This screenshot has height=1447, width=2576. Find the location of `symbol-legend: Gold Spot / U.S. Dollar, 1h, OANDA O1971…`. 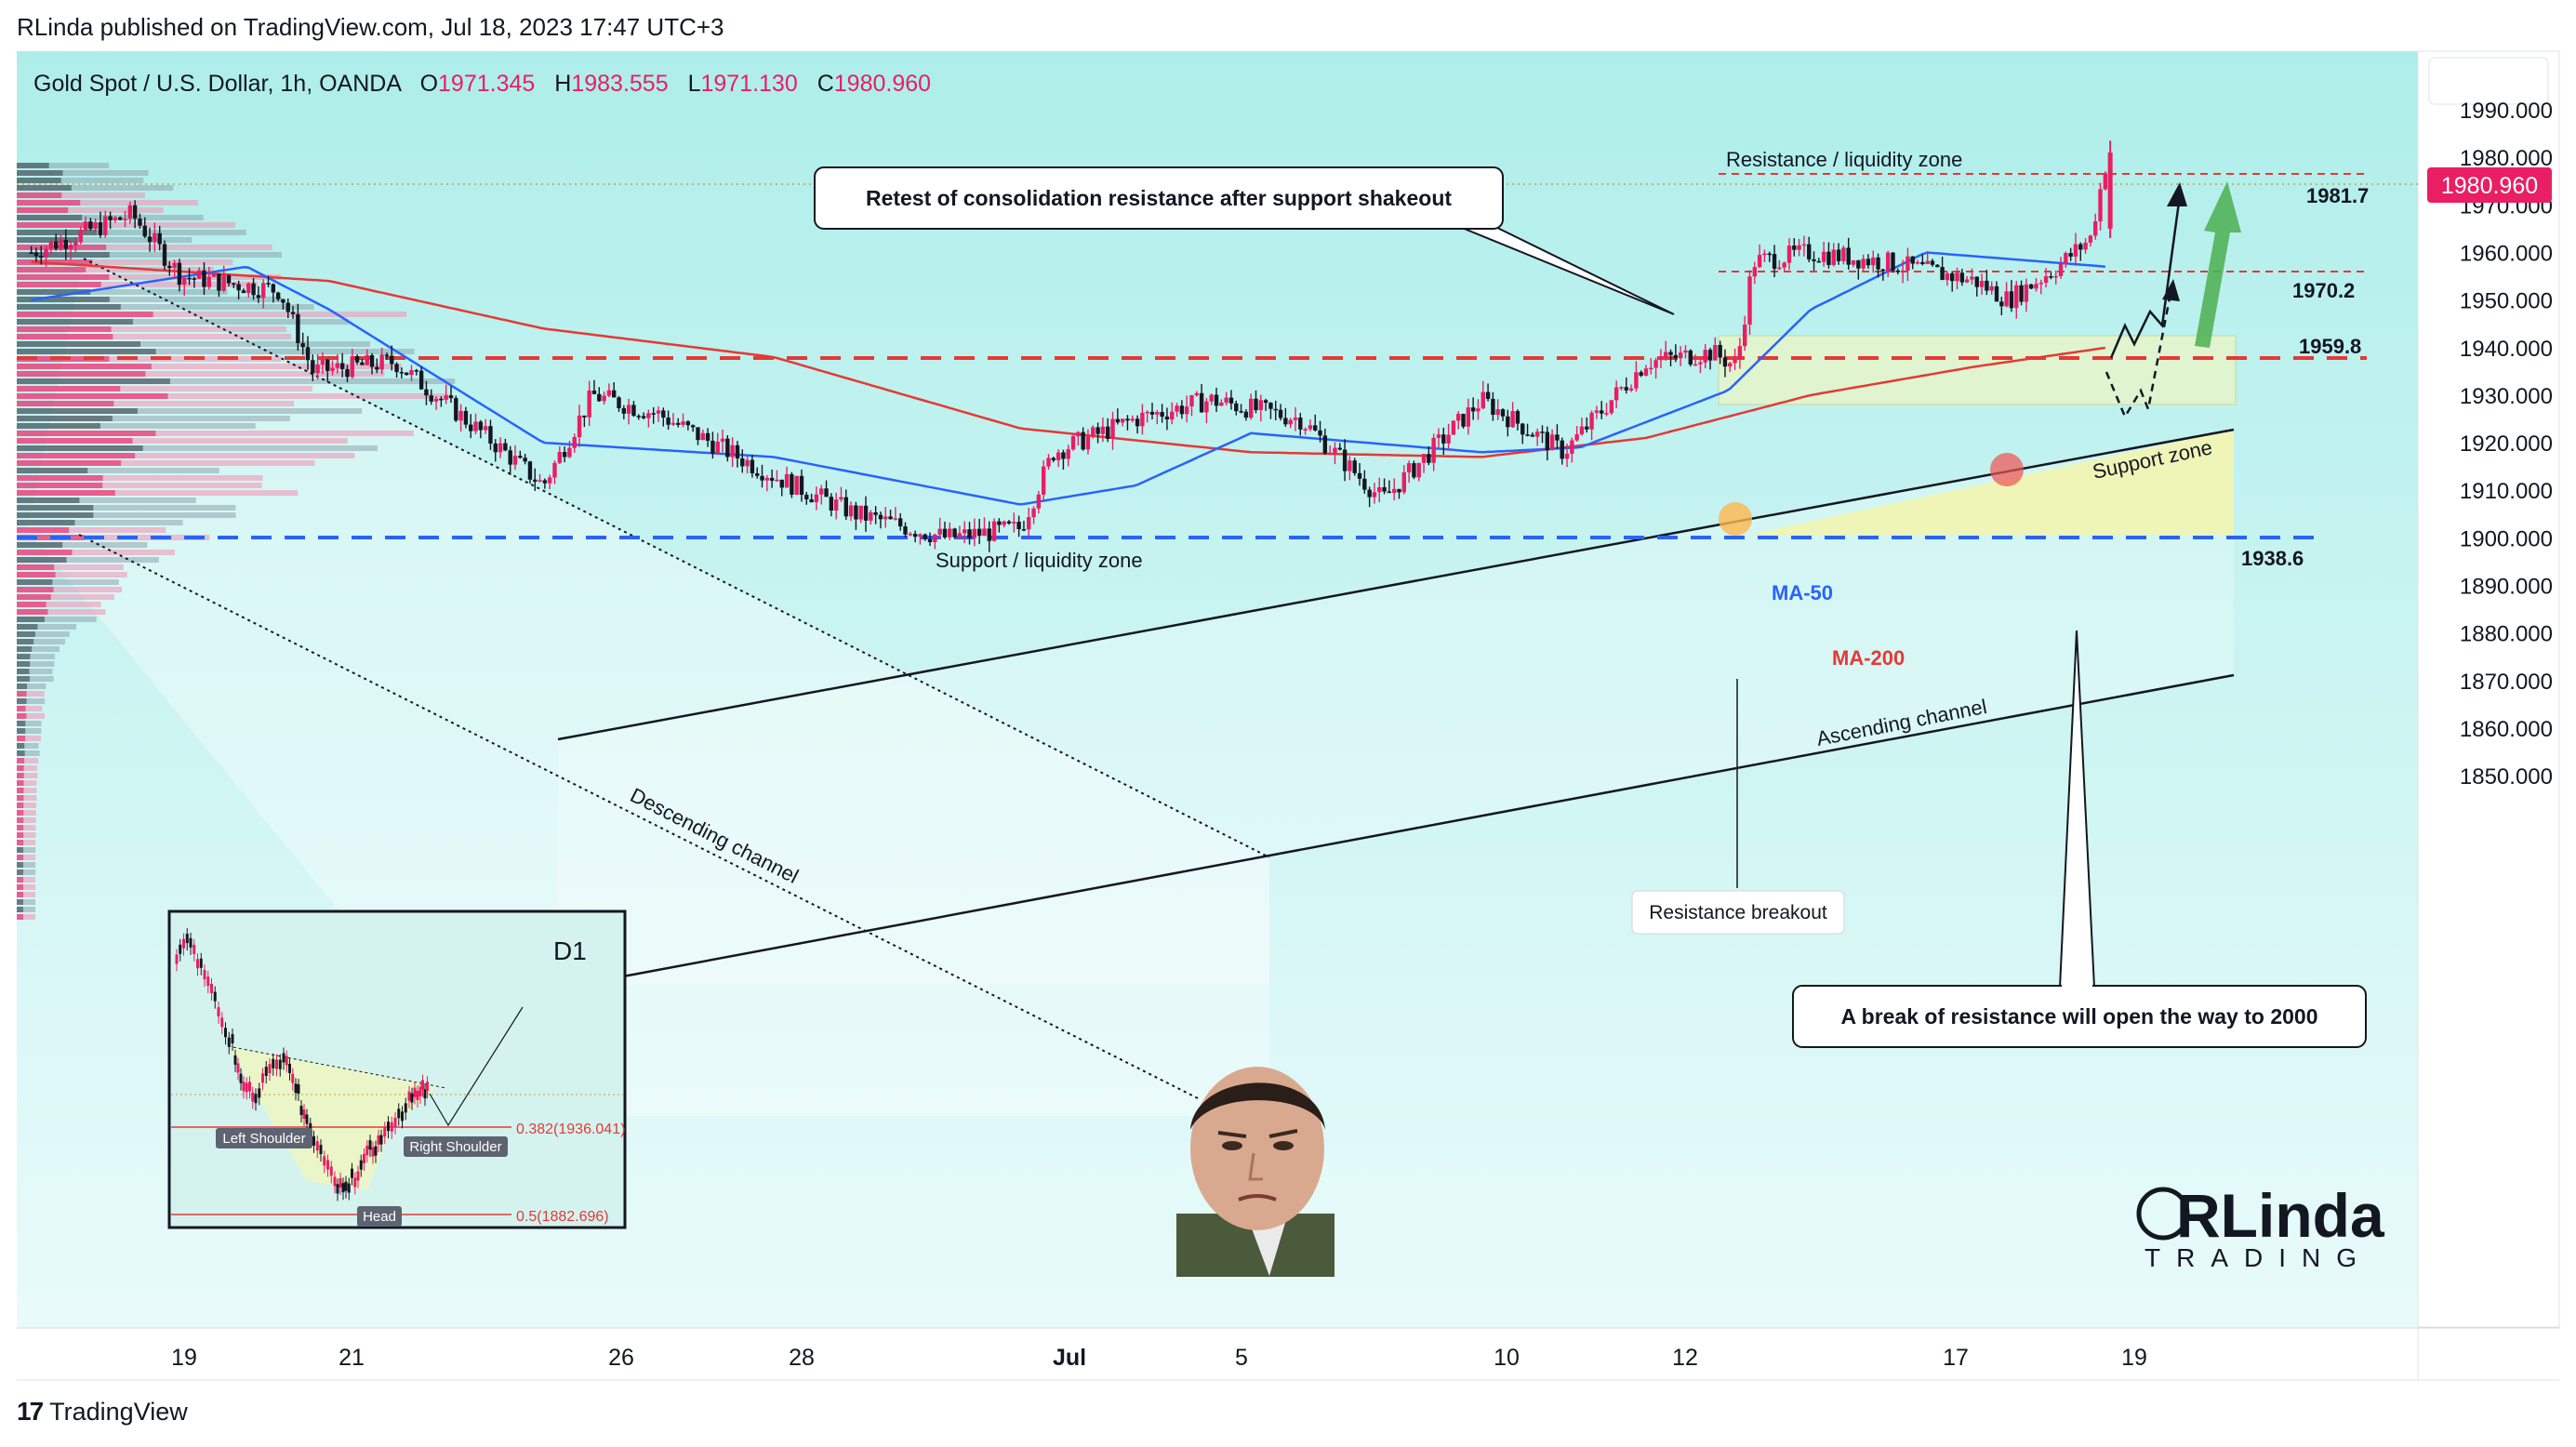

symbol-legend: Gold Spot / U.S. Dollar, 1h, OANDA O1971… is located at coordinates (482, 84).